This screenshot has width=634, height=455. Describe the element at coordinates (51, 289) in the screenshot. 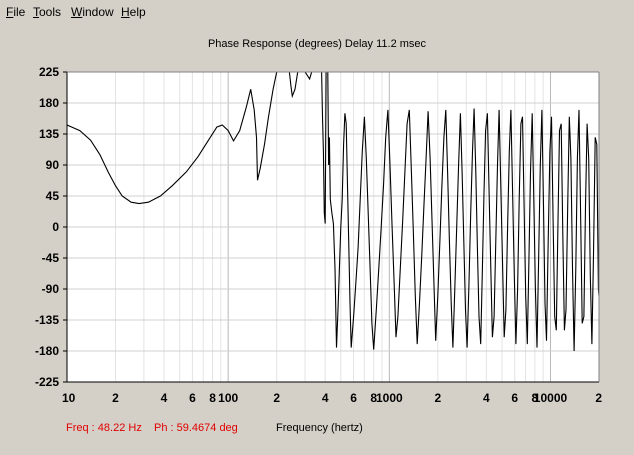

I see `y-tick-label: -90` at that location.